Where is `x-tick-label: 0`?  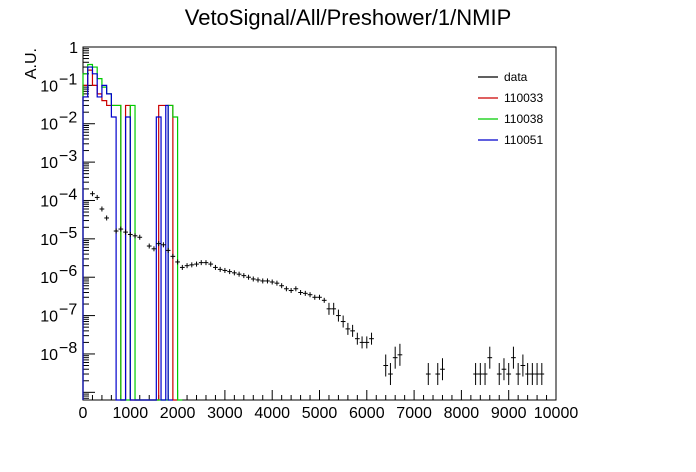 x-tick-label: 0 is located at coordinates (83, 413).